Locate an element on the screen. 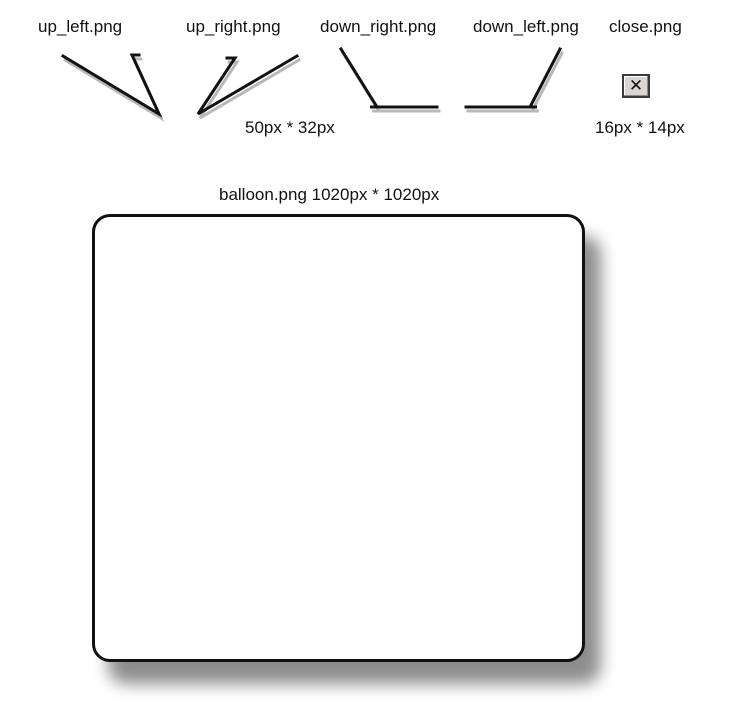  up-left-label: up_left.png is located at coordinates (80, 26).